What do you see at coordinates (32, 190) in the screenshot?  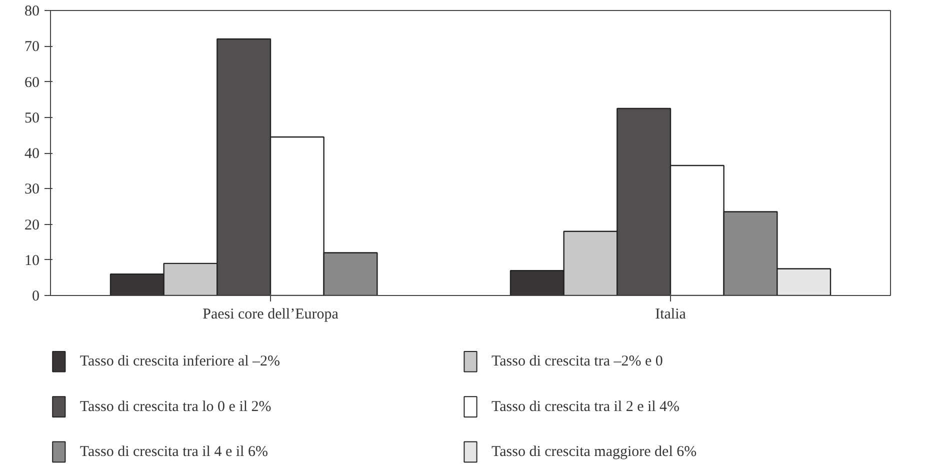 I see `y-tick-label: 30` at bounding box center [32, 190].